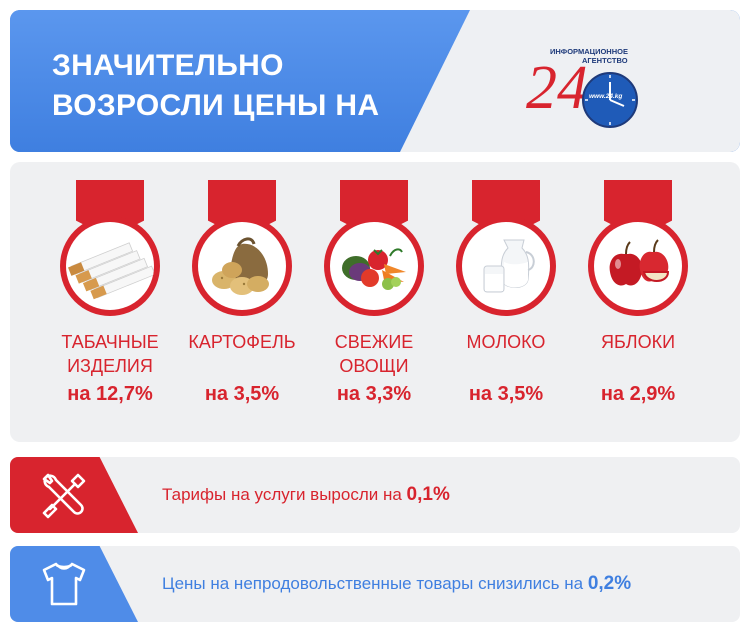 The image size is (750, 632). I want to click on product-percent: на 2,9%, so click(638, 394).